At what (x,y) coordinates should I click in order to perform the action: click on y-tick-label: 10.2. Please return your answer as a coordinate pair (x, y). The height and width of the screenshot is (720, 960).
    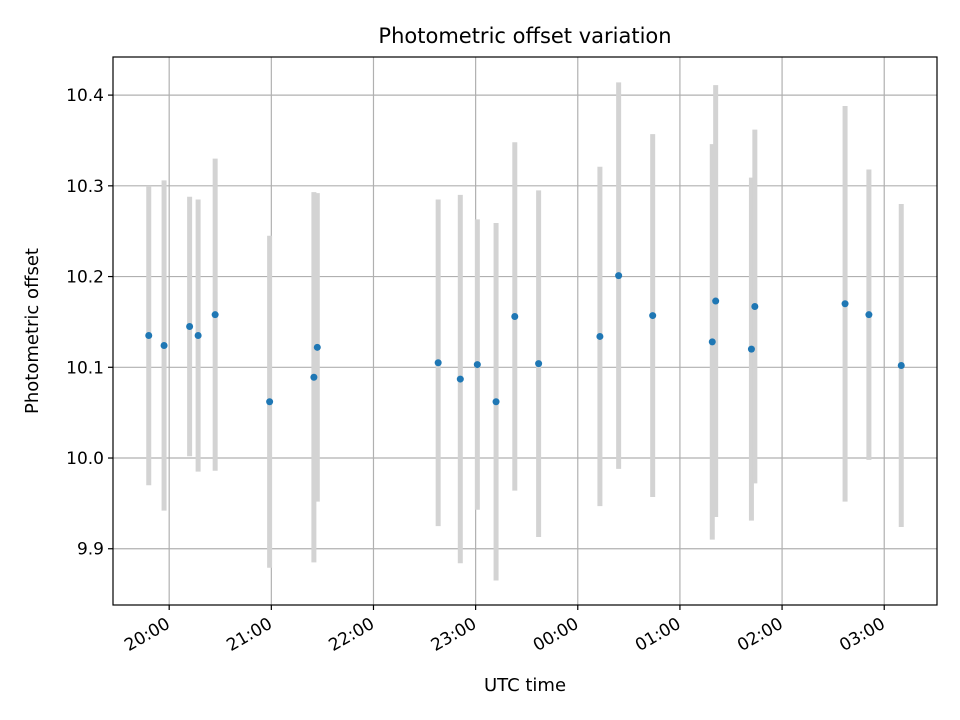
    Looking at the image, I should click on (85, 278).